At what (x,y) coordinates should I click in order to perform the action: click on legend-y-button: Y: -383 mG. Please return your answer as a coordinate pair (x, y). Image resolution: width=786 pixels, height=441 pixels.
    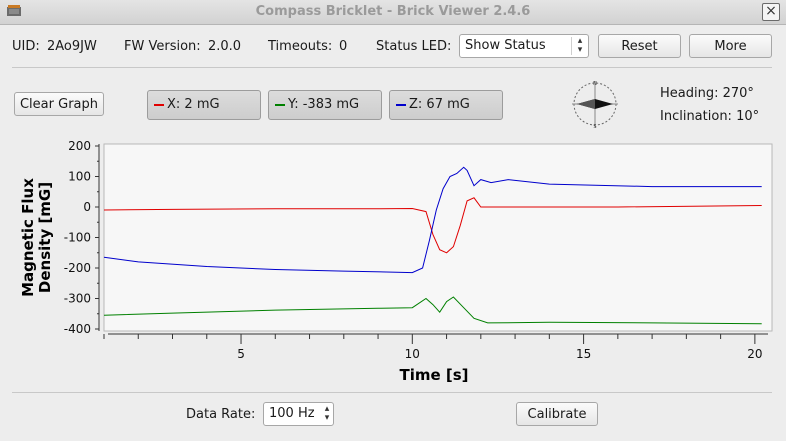
    Looking at the image, I should click on (325, 105).